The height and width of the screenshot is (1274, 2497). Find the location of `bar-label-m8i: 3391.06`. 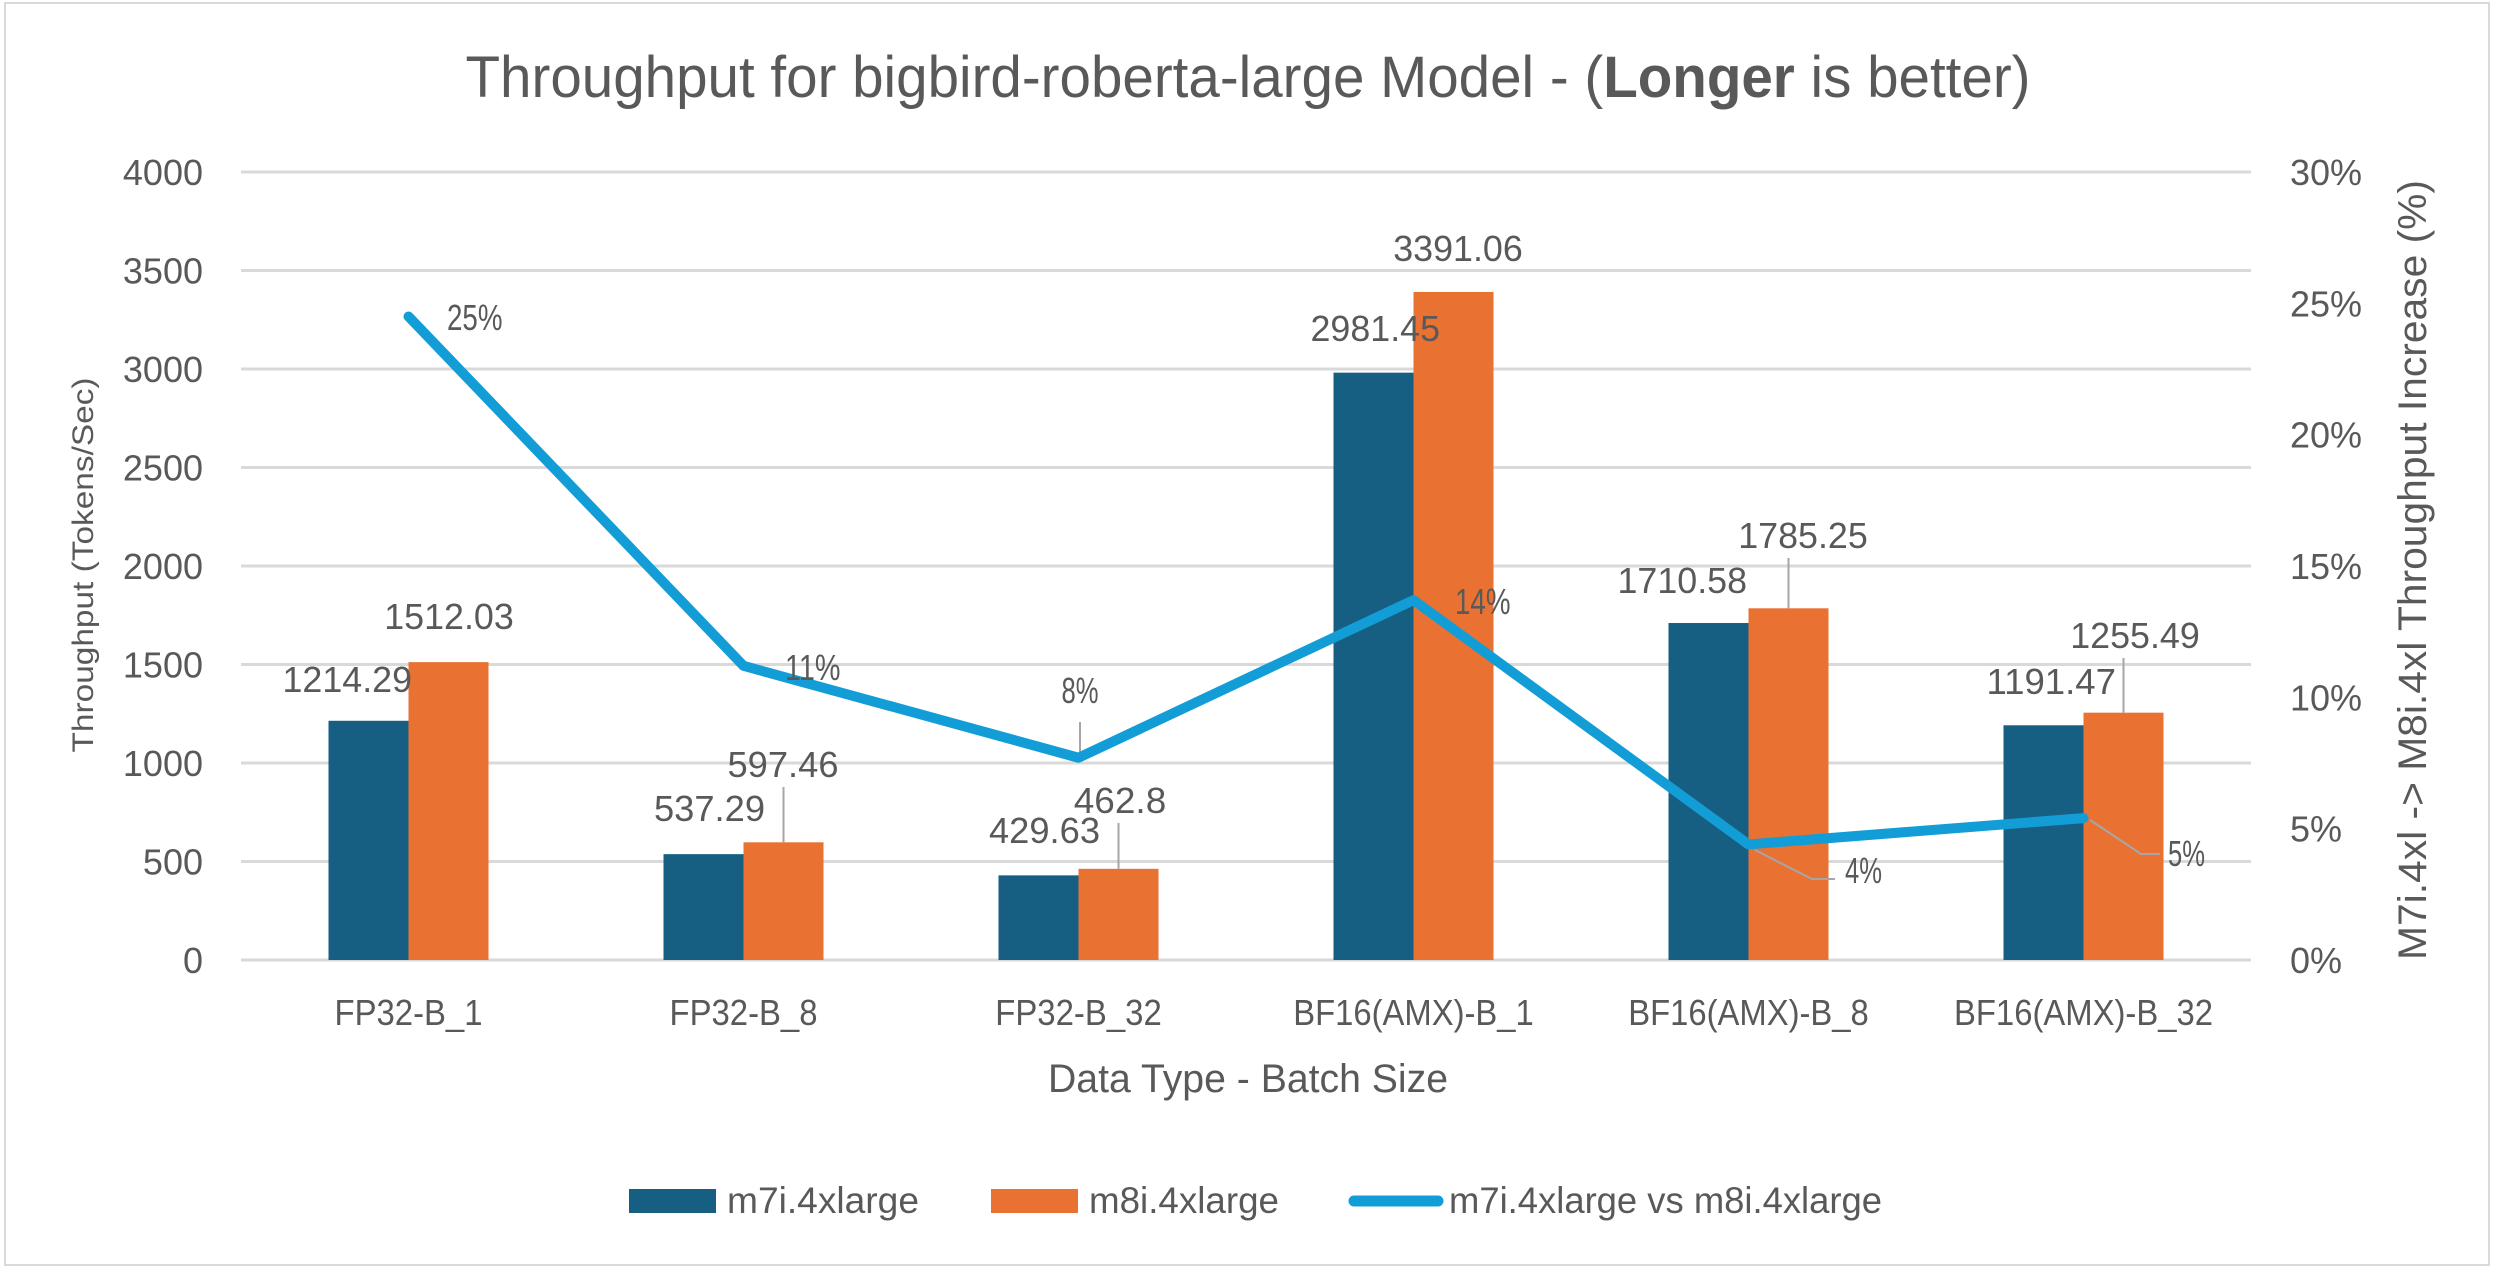

bar-label-m8i: 3391.06 is located at coordinates (1458, 248).